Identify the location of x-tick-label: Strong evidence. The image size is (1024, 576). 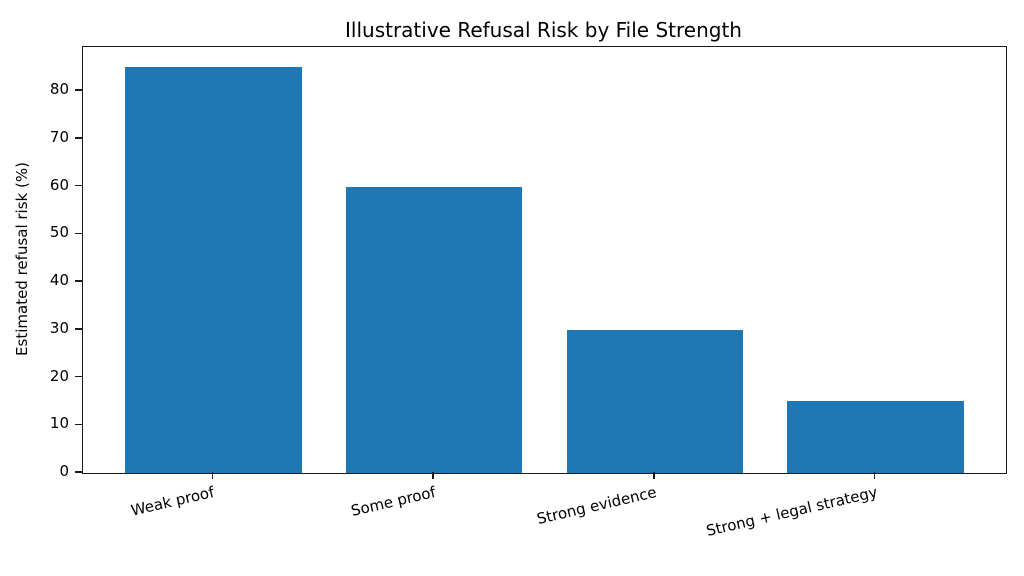
(596, 506).